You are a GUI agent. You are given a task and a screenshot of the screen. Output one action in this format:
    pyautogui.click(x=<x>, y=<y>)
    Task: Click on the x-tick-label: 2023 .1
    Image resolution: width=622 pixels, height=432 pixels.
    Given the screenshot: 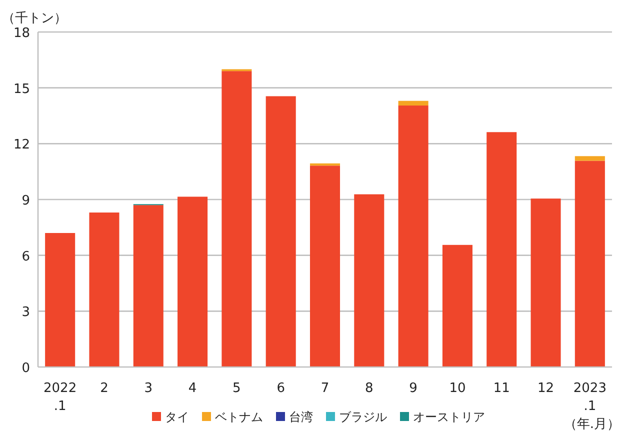 What is the action you would take?
    pyautogui.click(x=589, y=397)
    